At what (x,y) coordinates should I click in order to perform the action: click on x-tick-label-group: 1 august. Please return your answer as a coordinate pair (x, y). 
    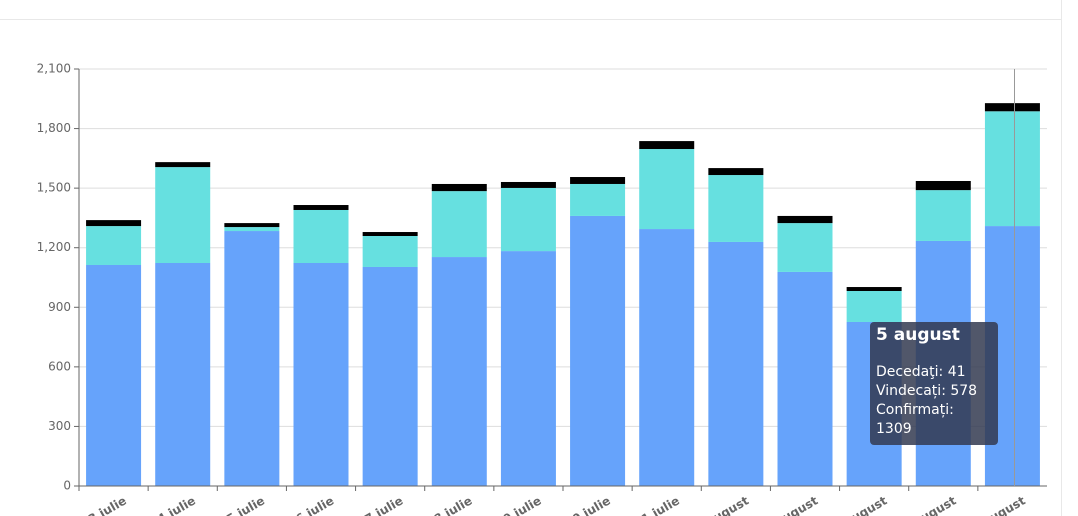
    Looking at the image, I should click on (722, 504).